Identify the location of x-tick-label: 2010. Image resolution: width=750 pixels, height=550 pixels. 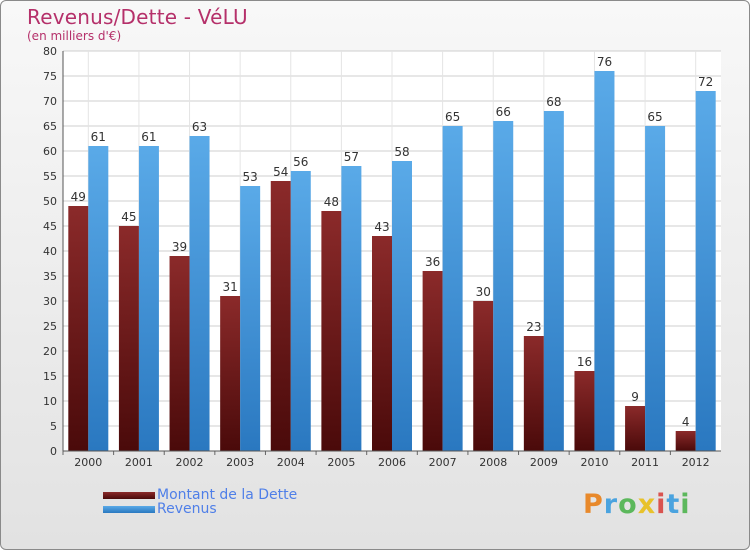
(594, 462).